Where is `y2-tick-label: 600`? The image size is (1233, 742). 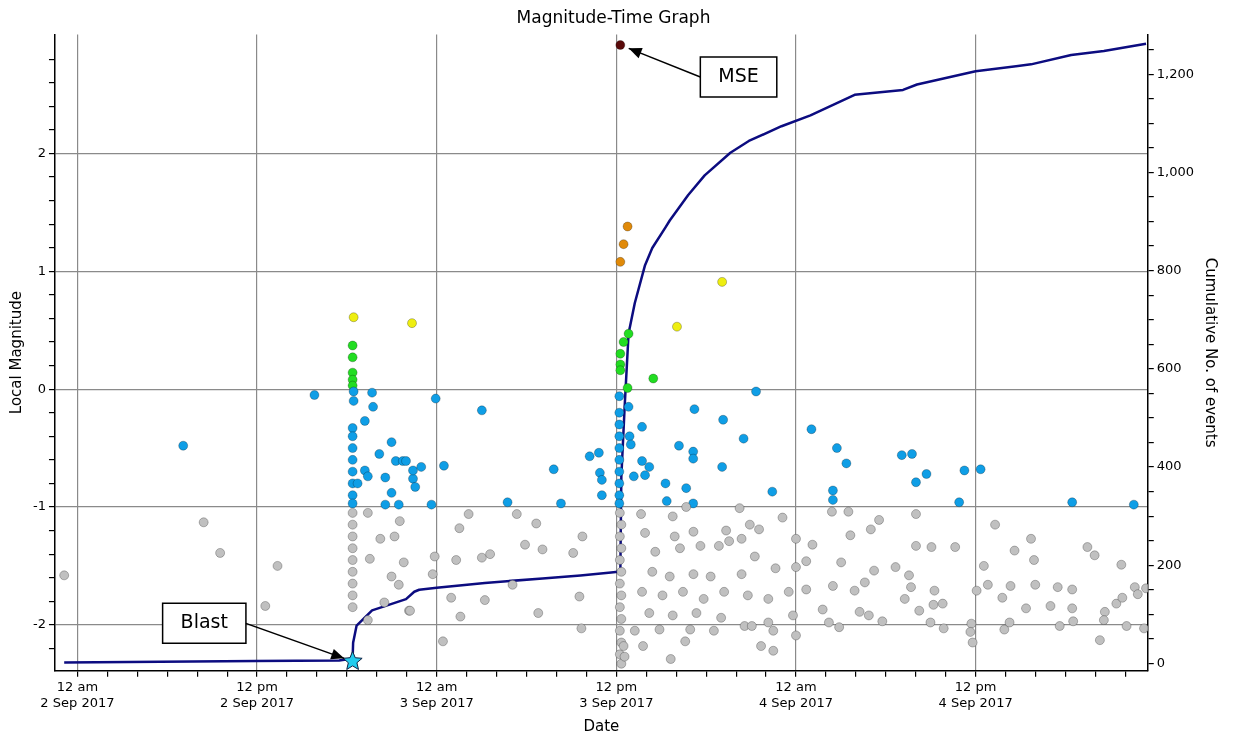
y2-tick-label: 600 is located at coordinates (1169, 368).